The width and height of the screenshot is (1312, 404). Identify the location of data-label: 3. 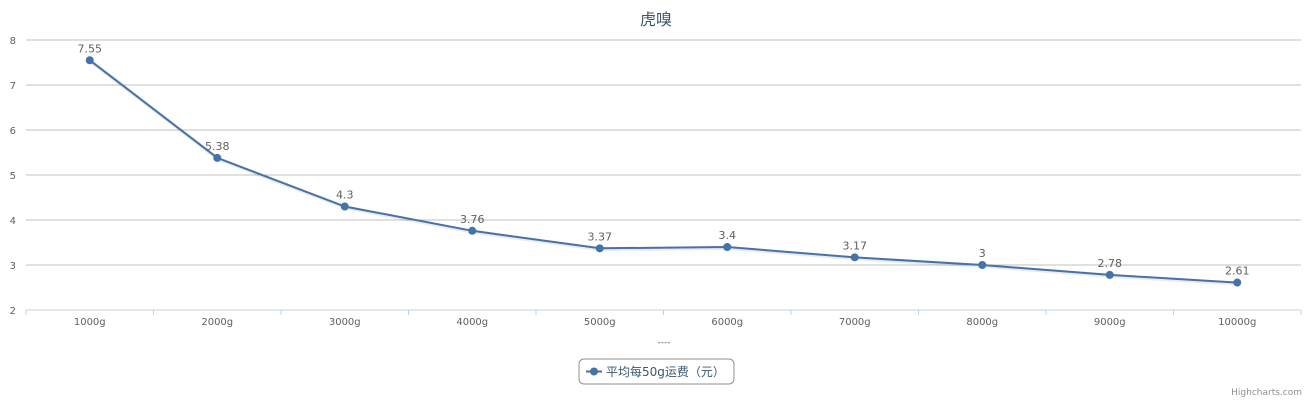
(982, 253).